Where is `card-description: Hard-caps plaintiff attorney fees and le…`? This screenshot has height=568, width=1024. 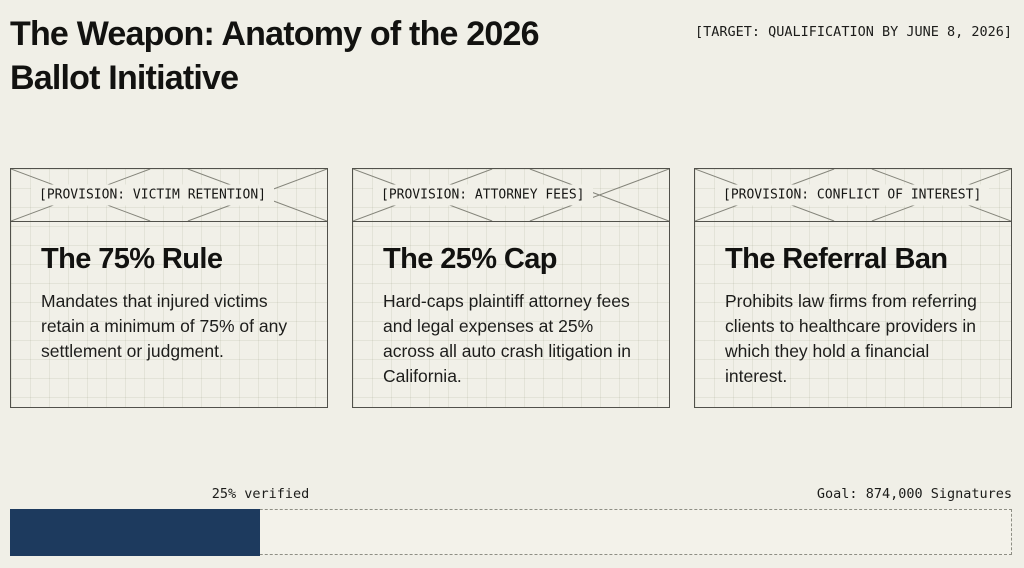
card-description: Hard-caps plaintiff attorney fees and le… is located at coordinates (507, 338).